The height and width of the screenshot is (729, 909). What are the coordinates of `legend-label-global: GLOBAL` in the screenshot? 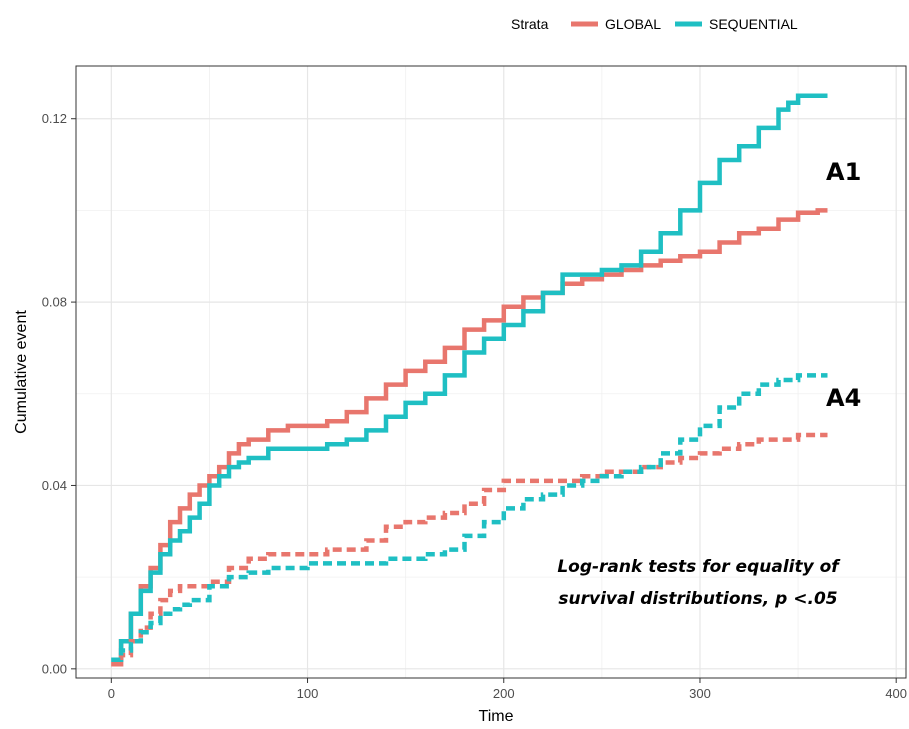 It's located at (633, 24).